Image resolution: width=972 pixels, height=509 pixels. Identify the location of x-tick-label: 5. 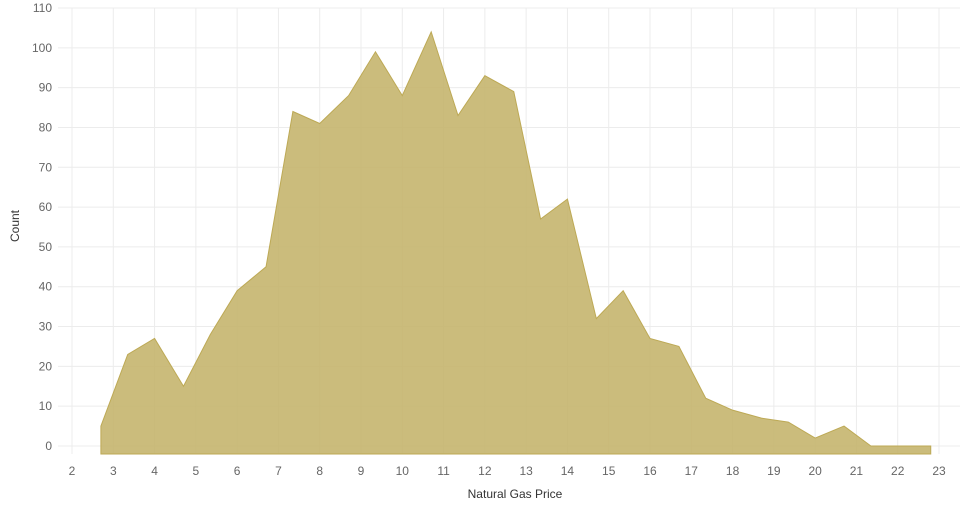
(196, 471).